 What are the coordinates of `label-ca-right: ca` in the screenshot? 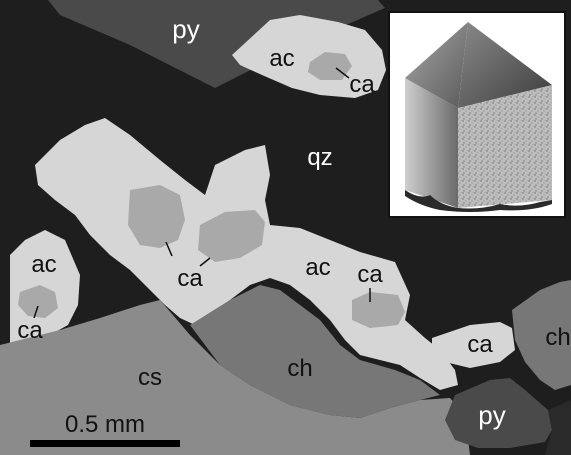 It's located at (480, 344).